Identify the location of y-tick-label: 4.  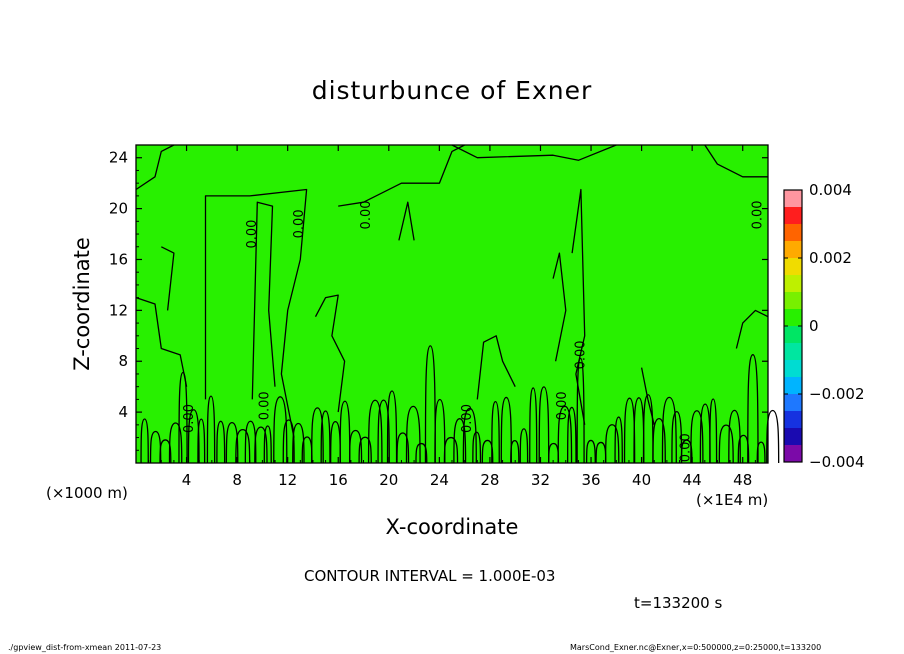
(123, 412).